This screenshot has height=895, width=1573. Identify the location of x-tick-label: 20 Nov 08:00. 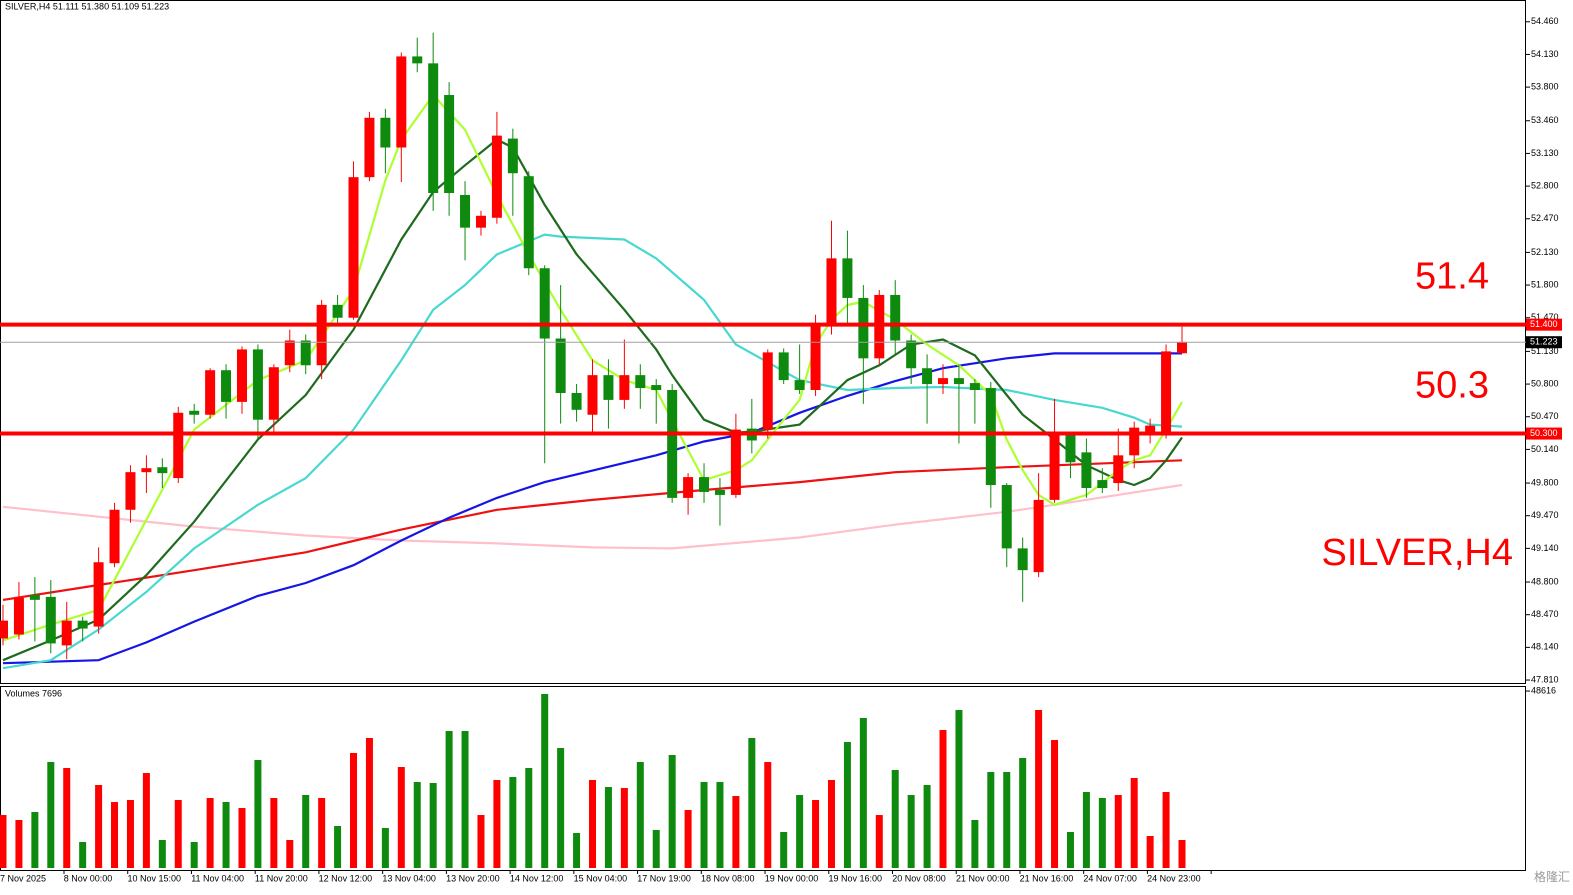
(919, 878).